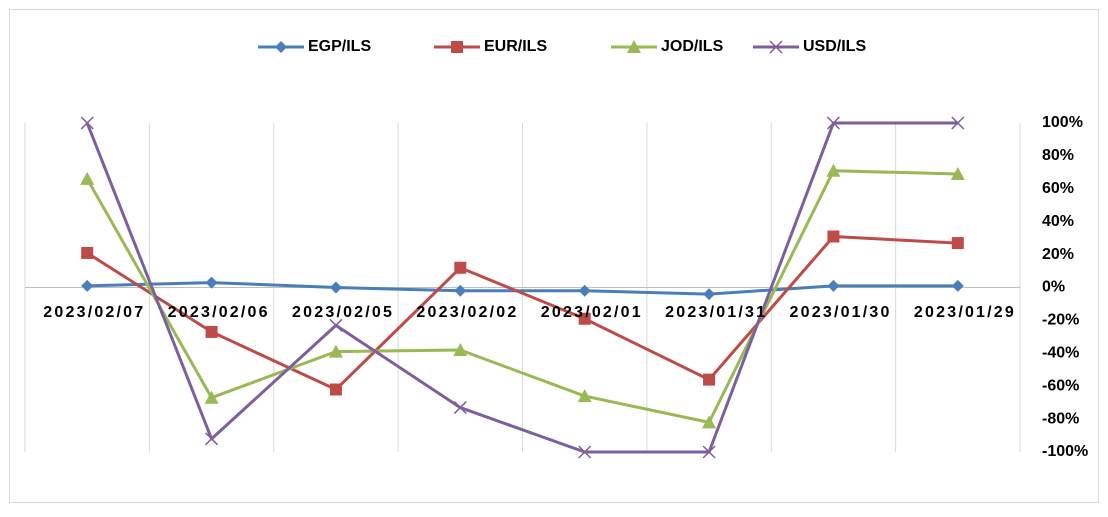  Describe the element at coordinates (1058, 254) in the screenshot. I see `y-tick-label: 20%` at that location.